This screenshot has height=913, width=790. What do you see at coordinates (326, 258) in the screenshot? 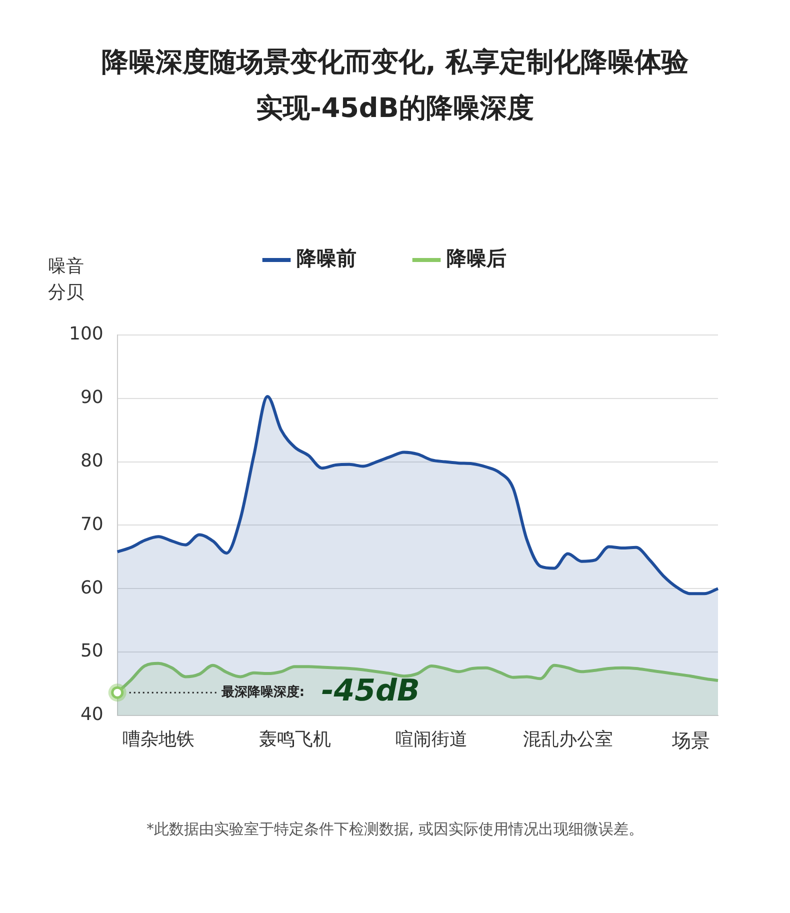
I see `legend-label: 降噪前` at bounding box center [326, 258].